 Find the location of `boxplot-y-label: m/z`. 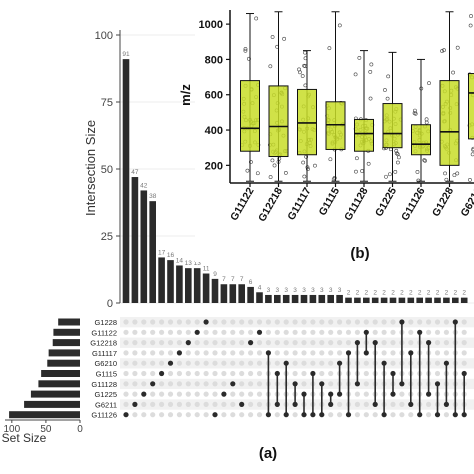

boxplot-y-label: m/z is located at coordinates (185, 95).